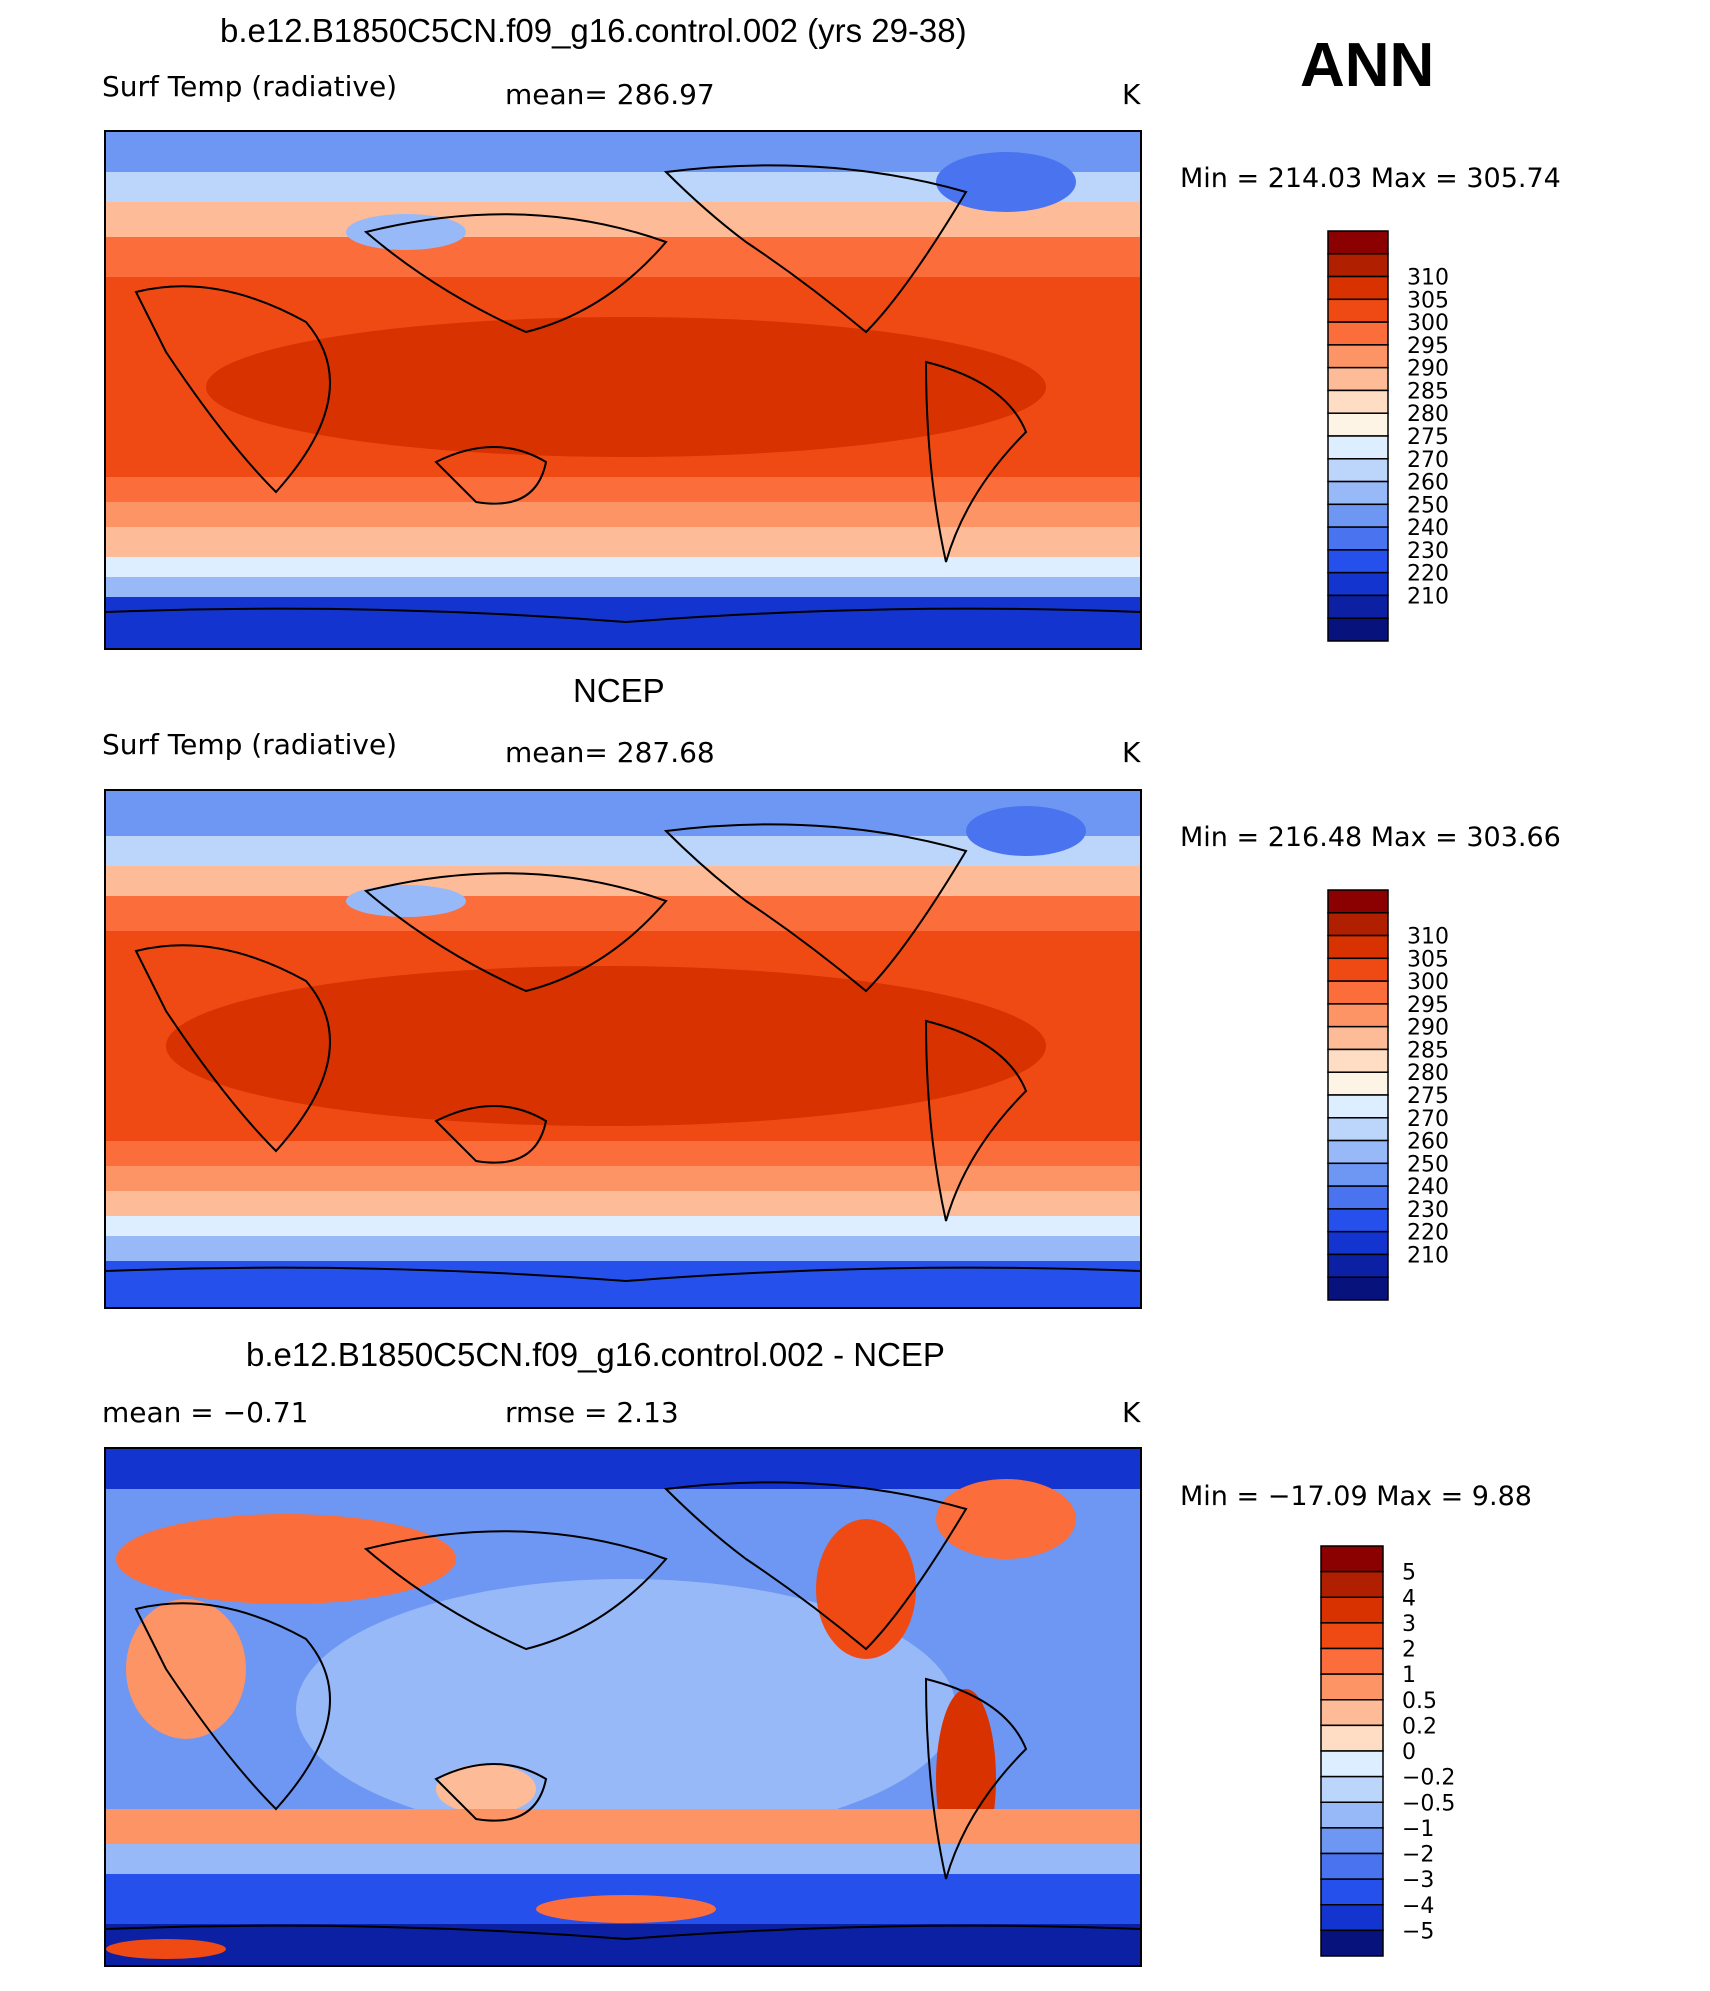  Describe the element at coordinates (1428, 1255) in the screenshot. I see `colorbar-label: 210` at that location.